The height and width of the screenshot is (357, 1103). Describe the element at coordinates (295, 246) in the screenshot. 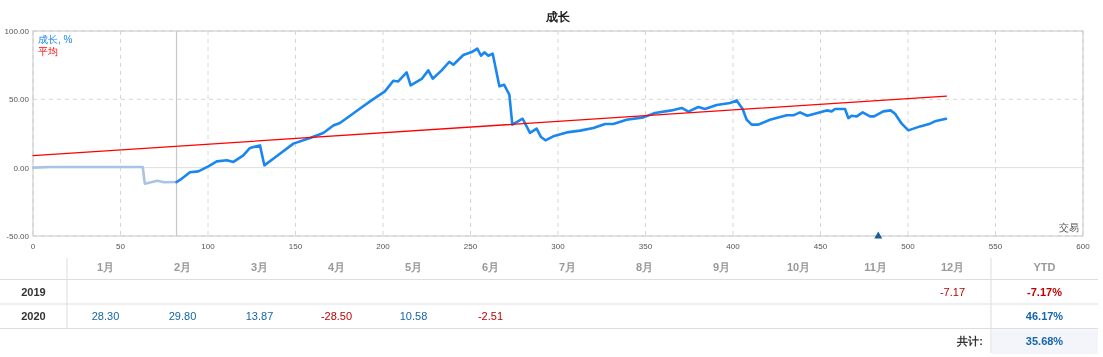

I see `x-tick-label: 150` at that location.